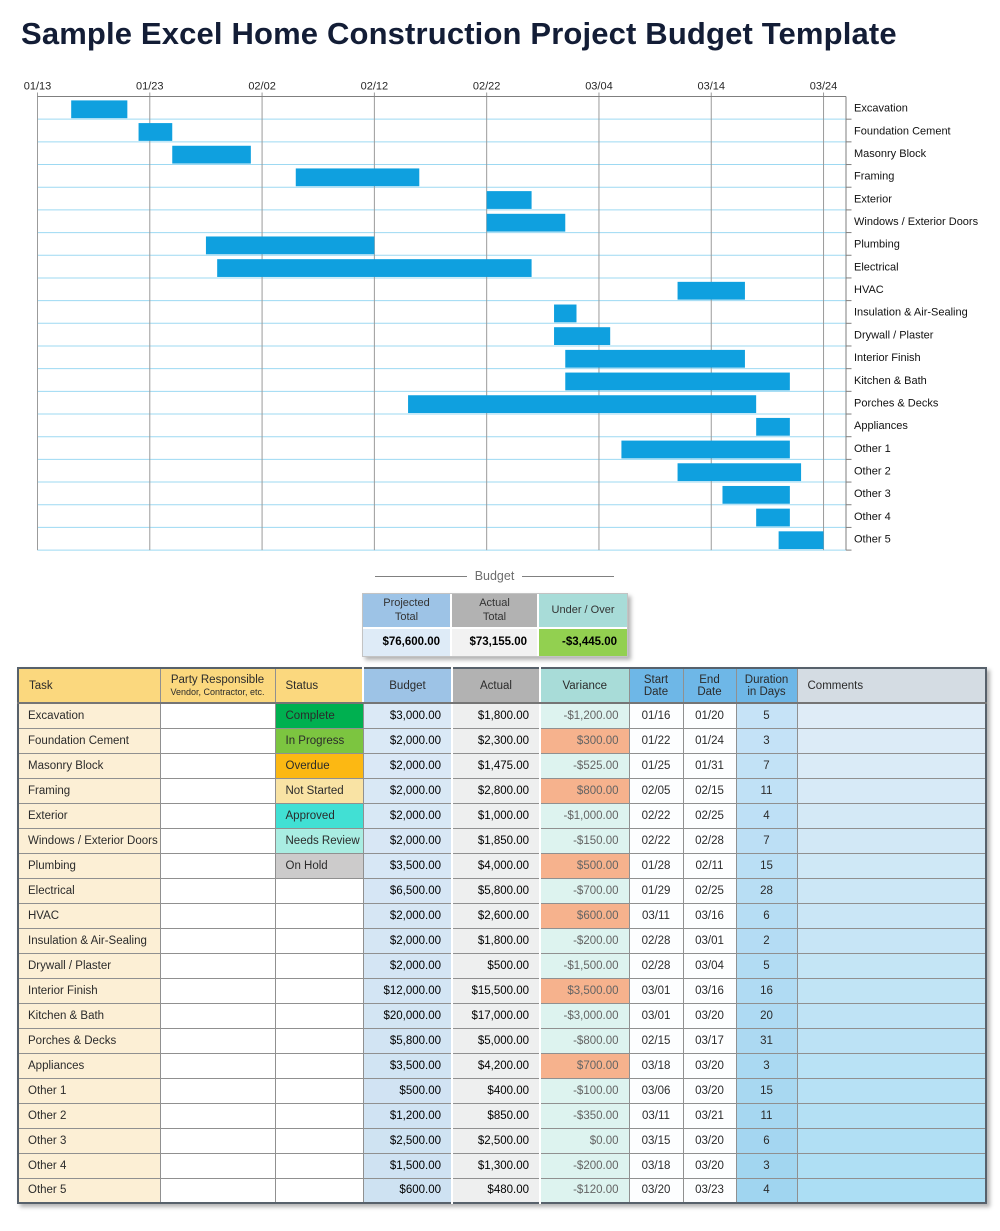 The image size is (1000, 1231). Describe the element at coordinates (872, 517) in the screenshot. I see `svg-text: Other 4` at that location.